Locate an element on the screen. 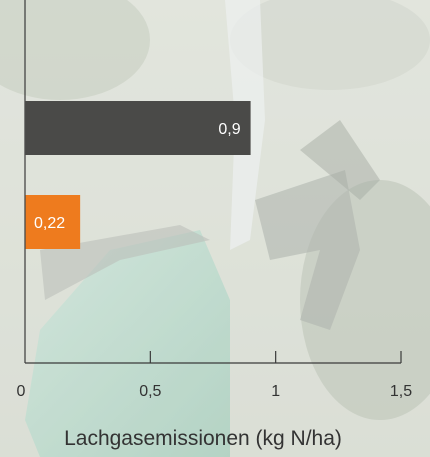 The image size is (430, 457). x-tick-label: 1 is located at coordinates (275, 391).